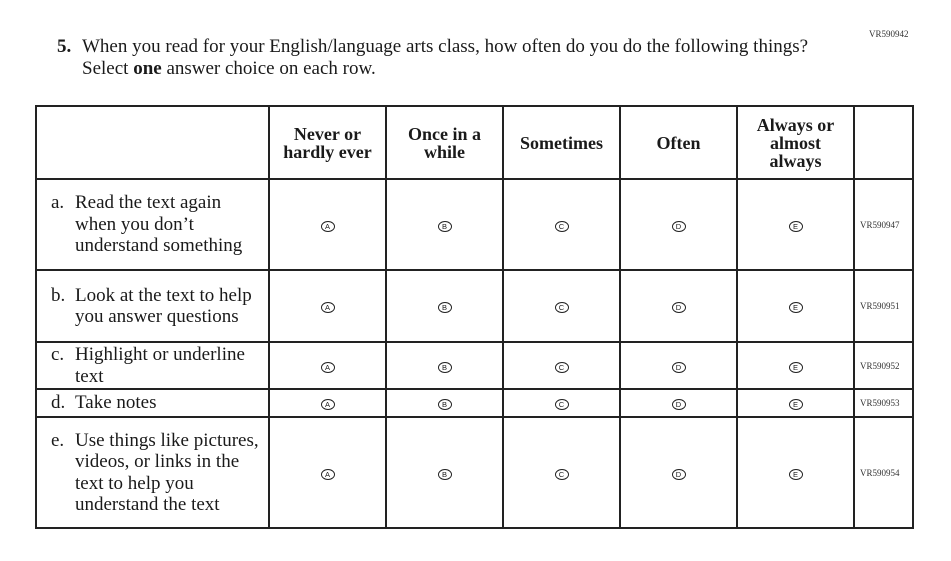 The height and width of the screenshot is (561, 951). Describe the element at coordinates (678, 142) in the screenshot. I see `column-header: Often` at that location.